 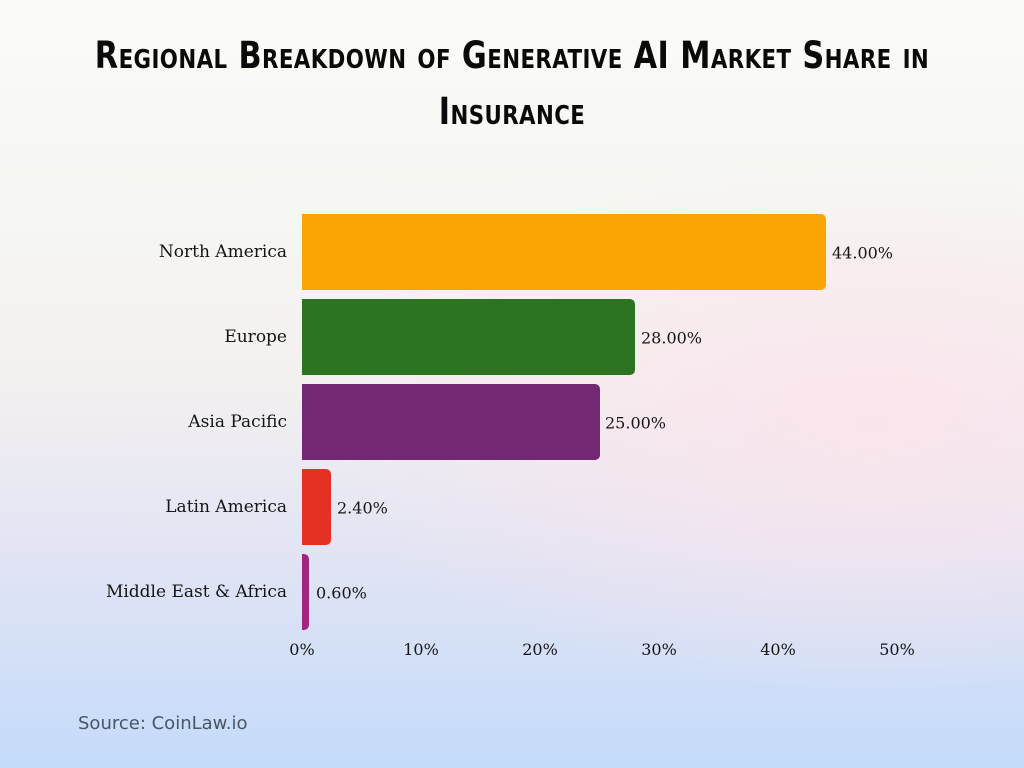 I want to click on category-label: Middle East & Africa, so click(x=196, y=592).